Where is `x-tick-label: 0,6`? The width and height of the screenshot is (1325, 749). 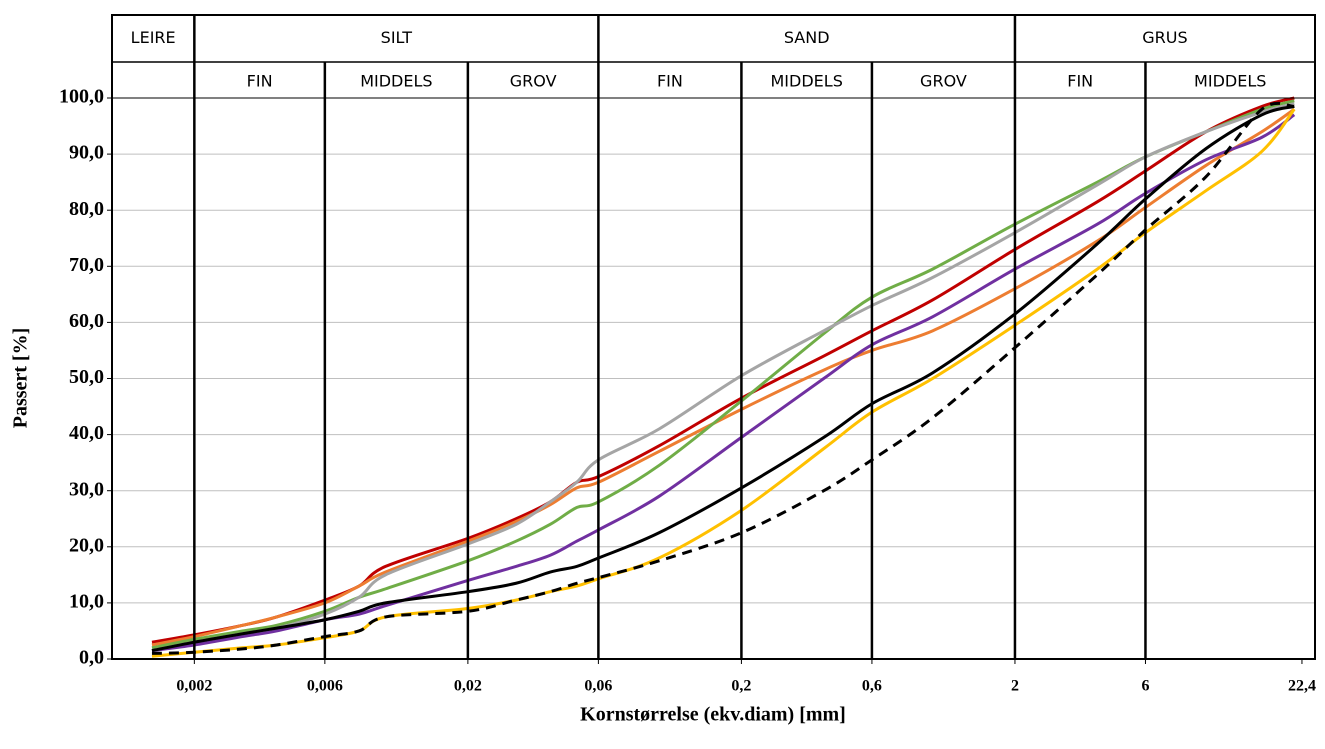 x-tick-label: 0,6 is located at coordinates (872, 686).